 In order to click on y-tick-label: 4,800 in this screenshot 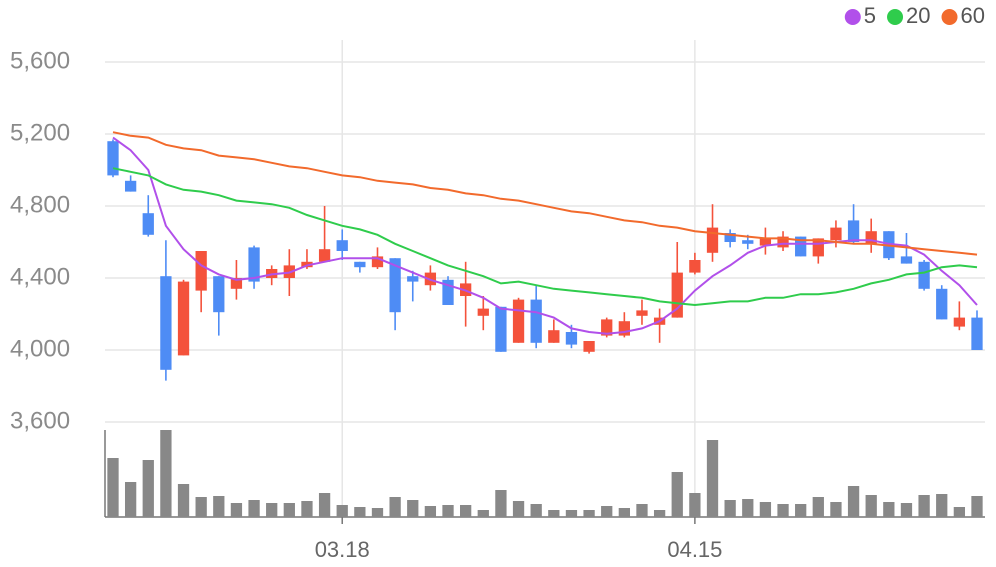, I will do `click(40, 204)`.